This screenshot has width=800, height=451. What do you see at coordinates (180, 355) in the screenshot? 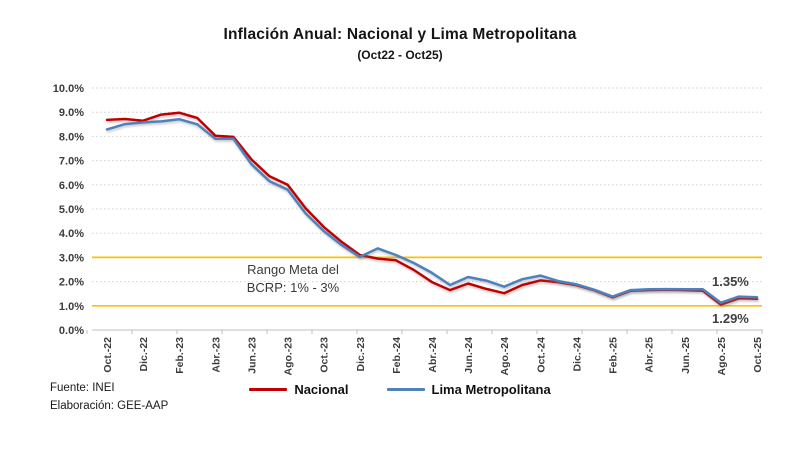
I see `svg-text: Feb.-23` at bounding box center [180, 355].